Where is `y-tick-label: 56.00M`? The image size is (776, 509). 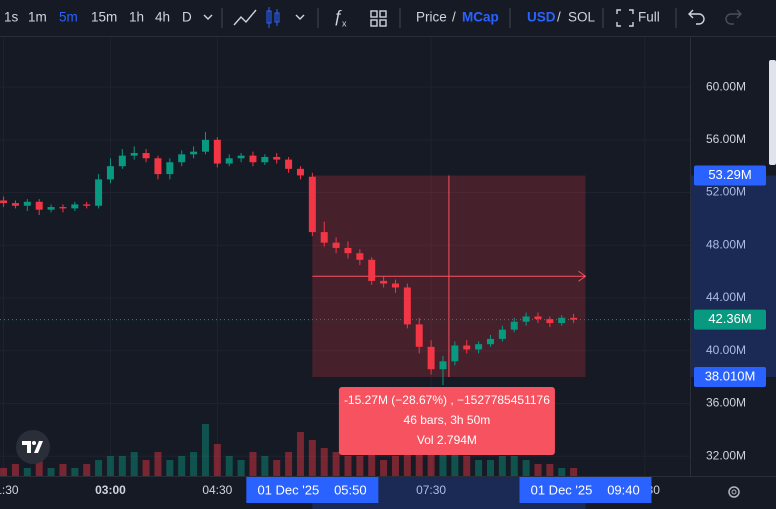
y-tick-label: 56.00M is located at coordinates (726, 139).